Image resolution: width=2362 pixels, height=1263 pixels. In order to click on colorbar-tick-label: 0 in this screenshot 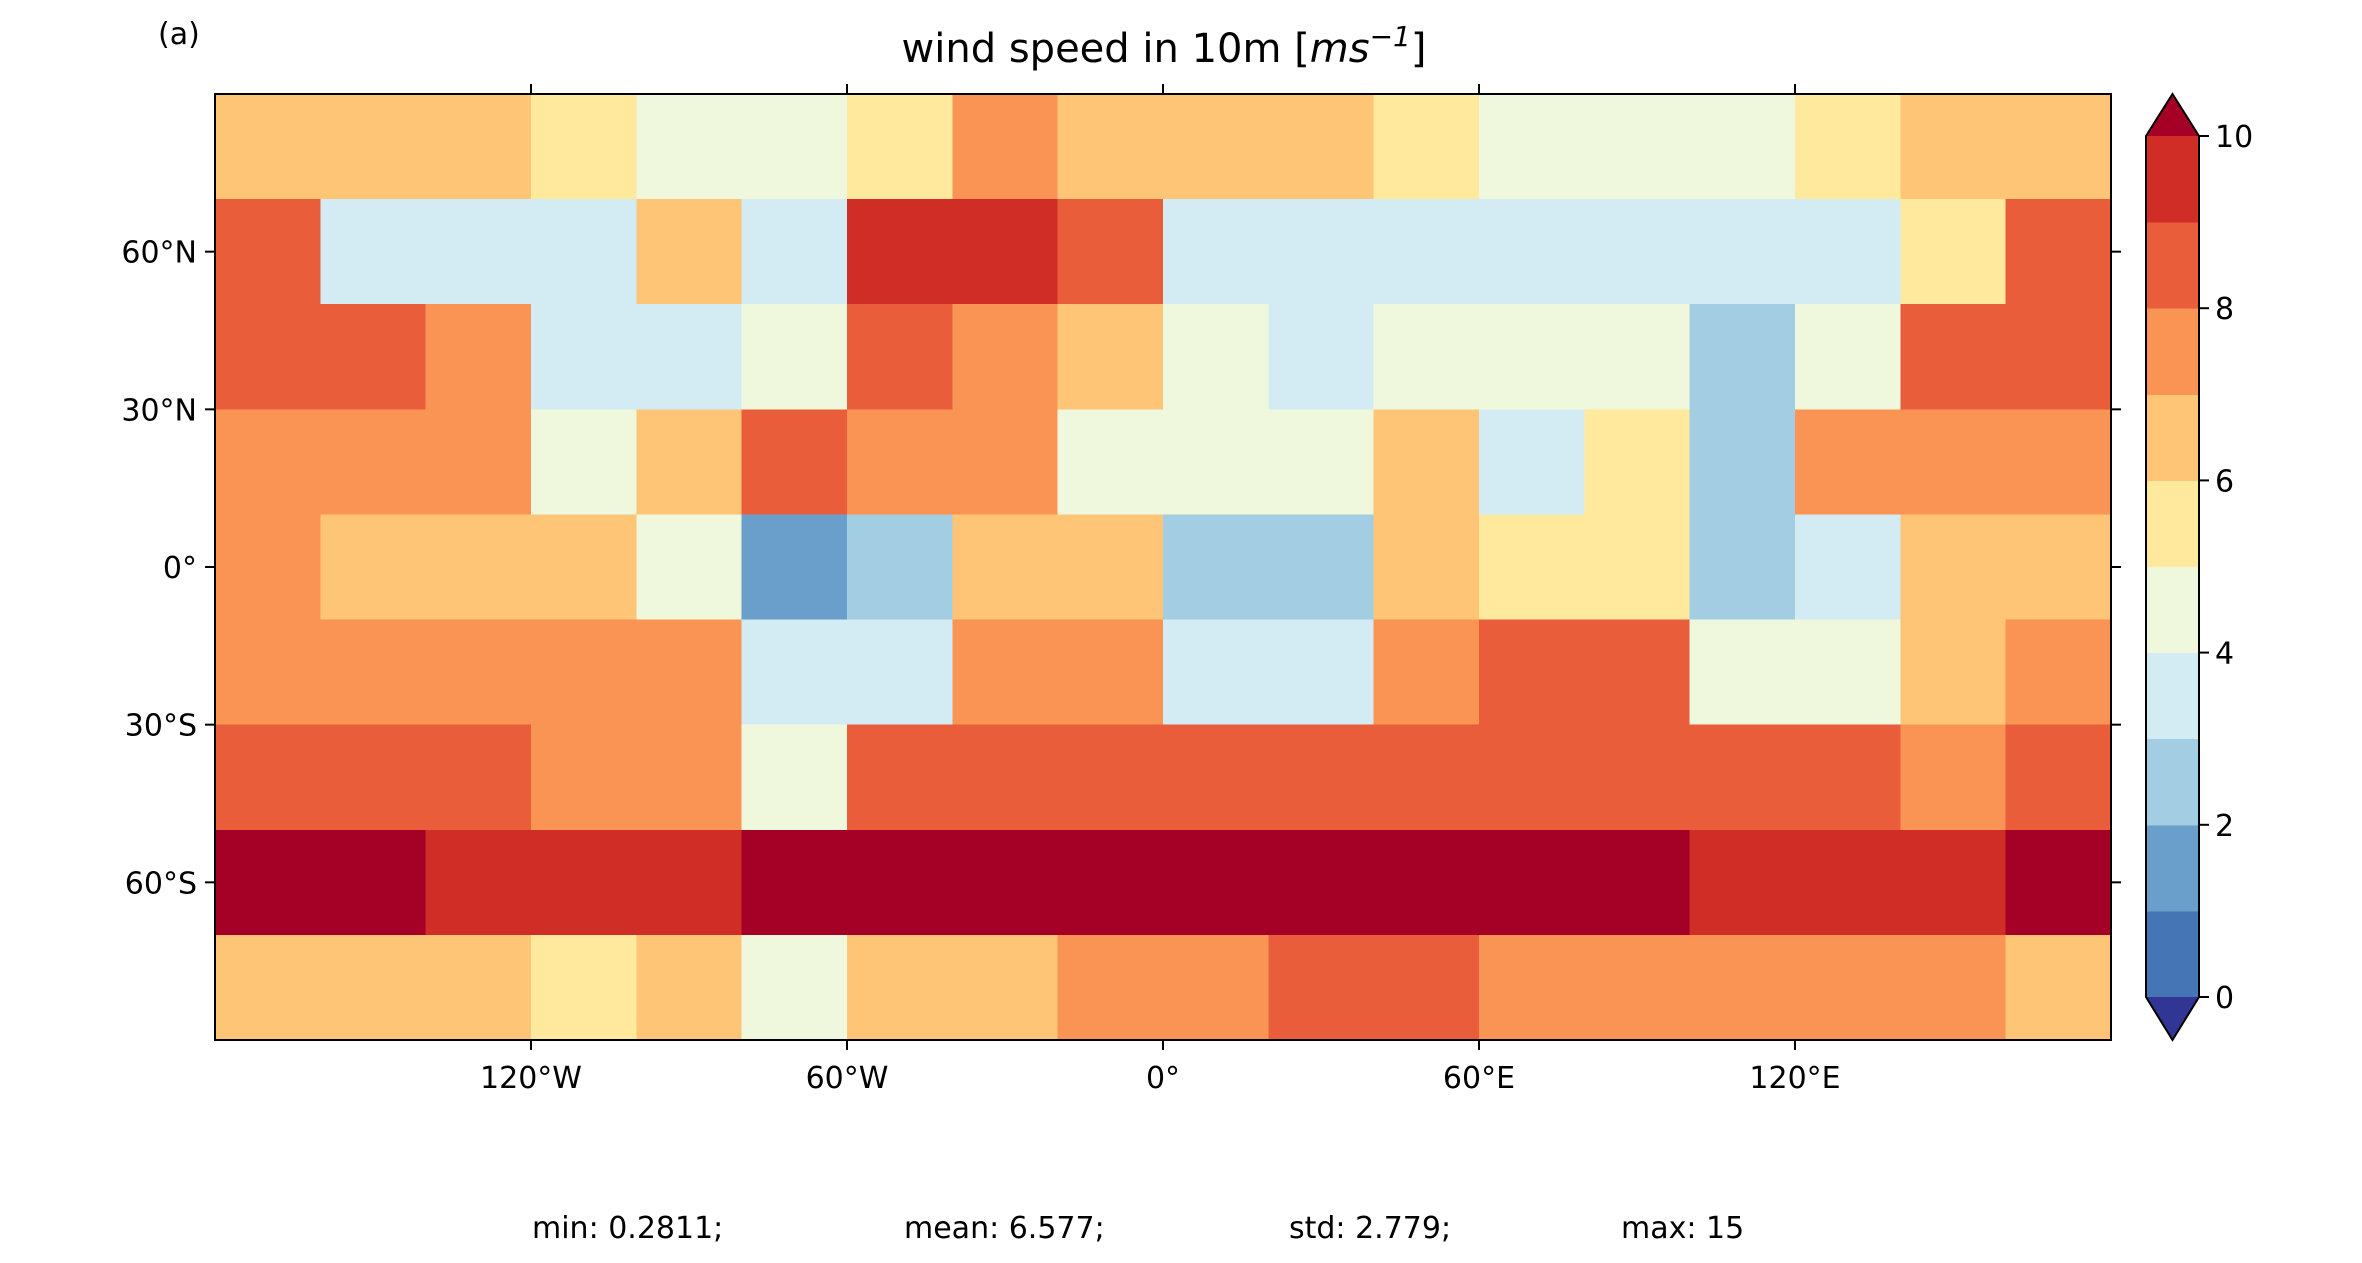, I will do `click(2224, 998)`.